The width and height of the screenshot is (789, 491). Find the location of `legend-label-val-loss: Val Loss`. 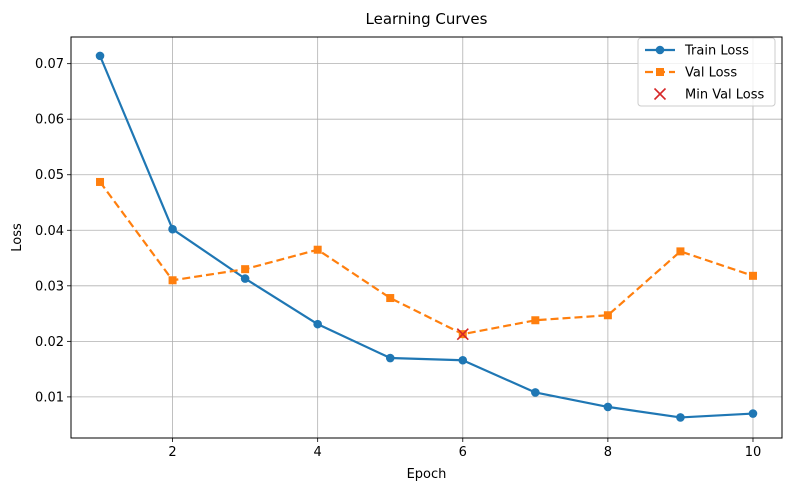

legend-label-val-loss: Val Loss is located at coordinates (711, 73).